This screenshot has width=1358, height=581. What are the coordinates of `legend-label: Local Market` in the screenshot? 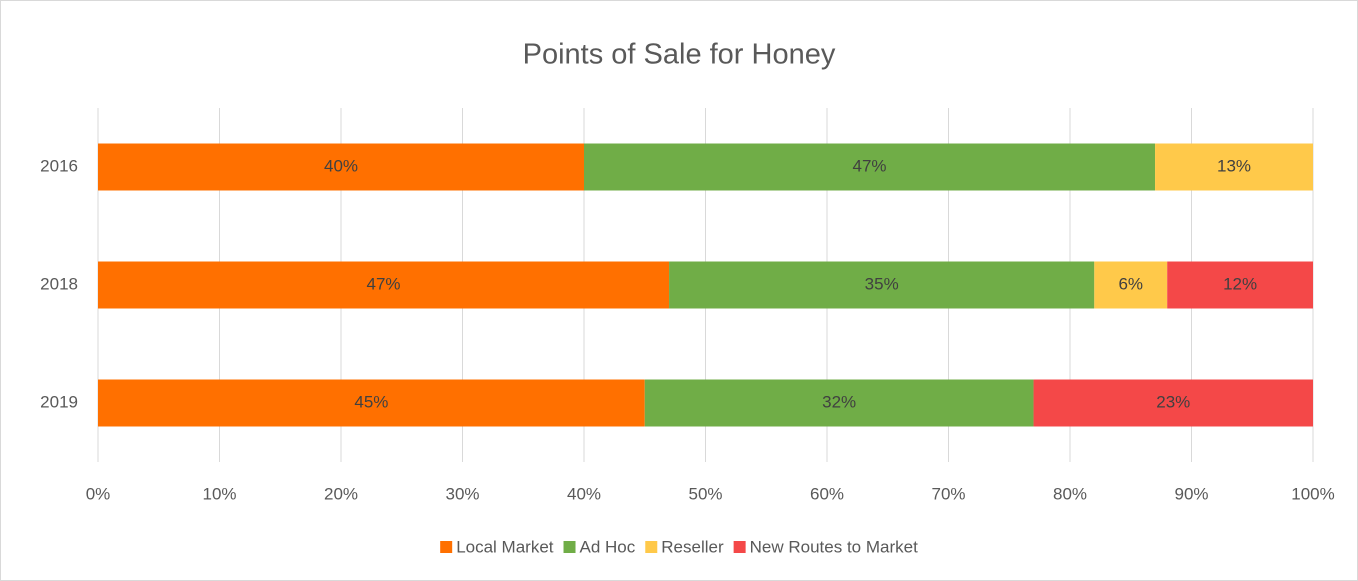 It's located at (505, 546).